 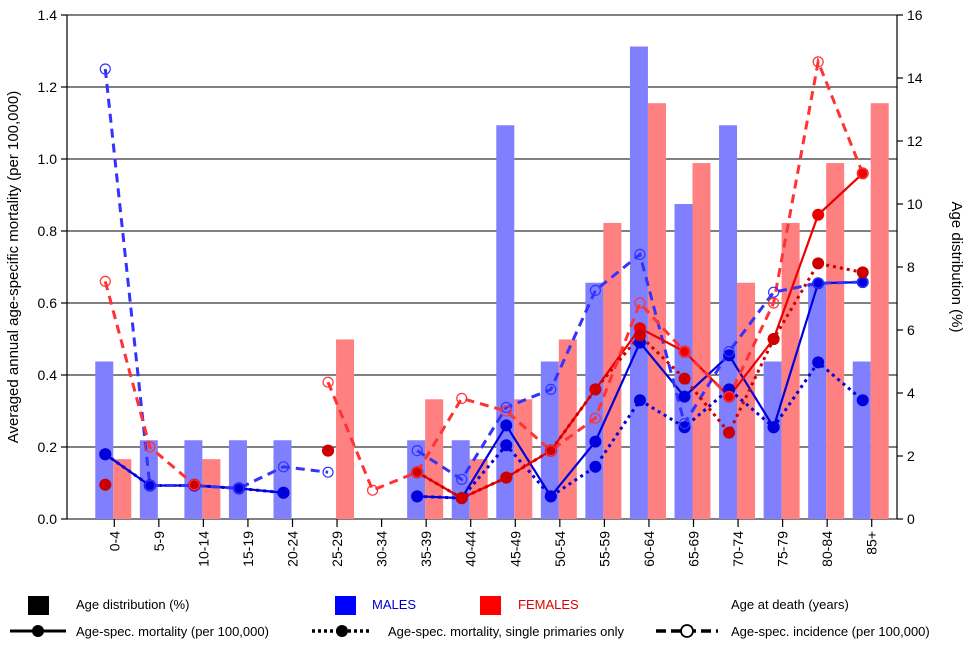 I want to click on y-tick-label: 0.8, so click(x=48, y=231).